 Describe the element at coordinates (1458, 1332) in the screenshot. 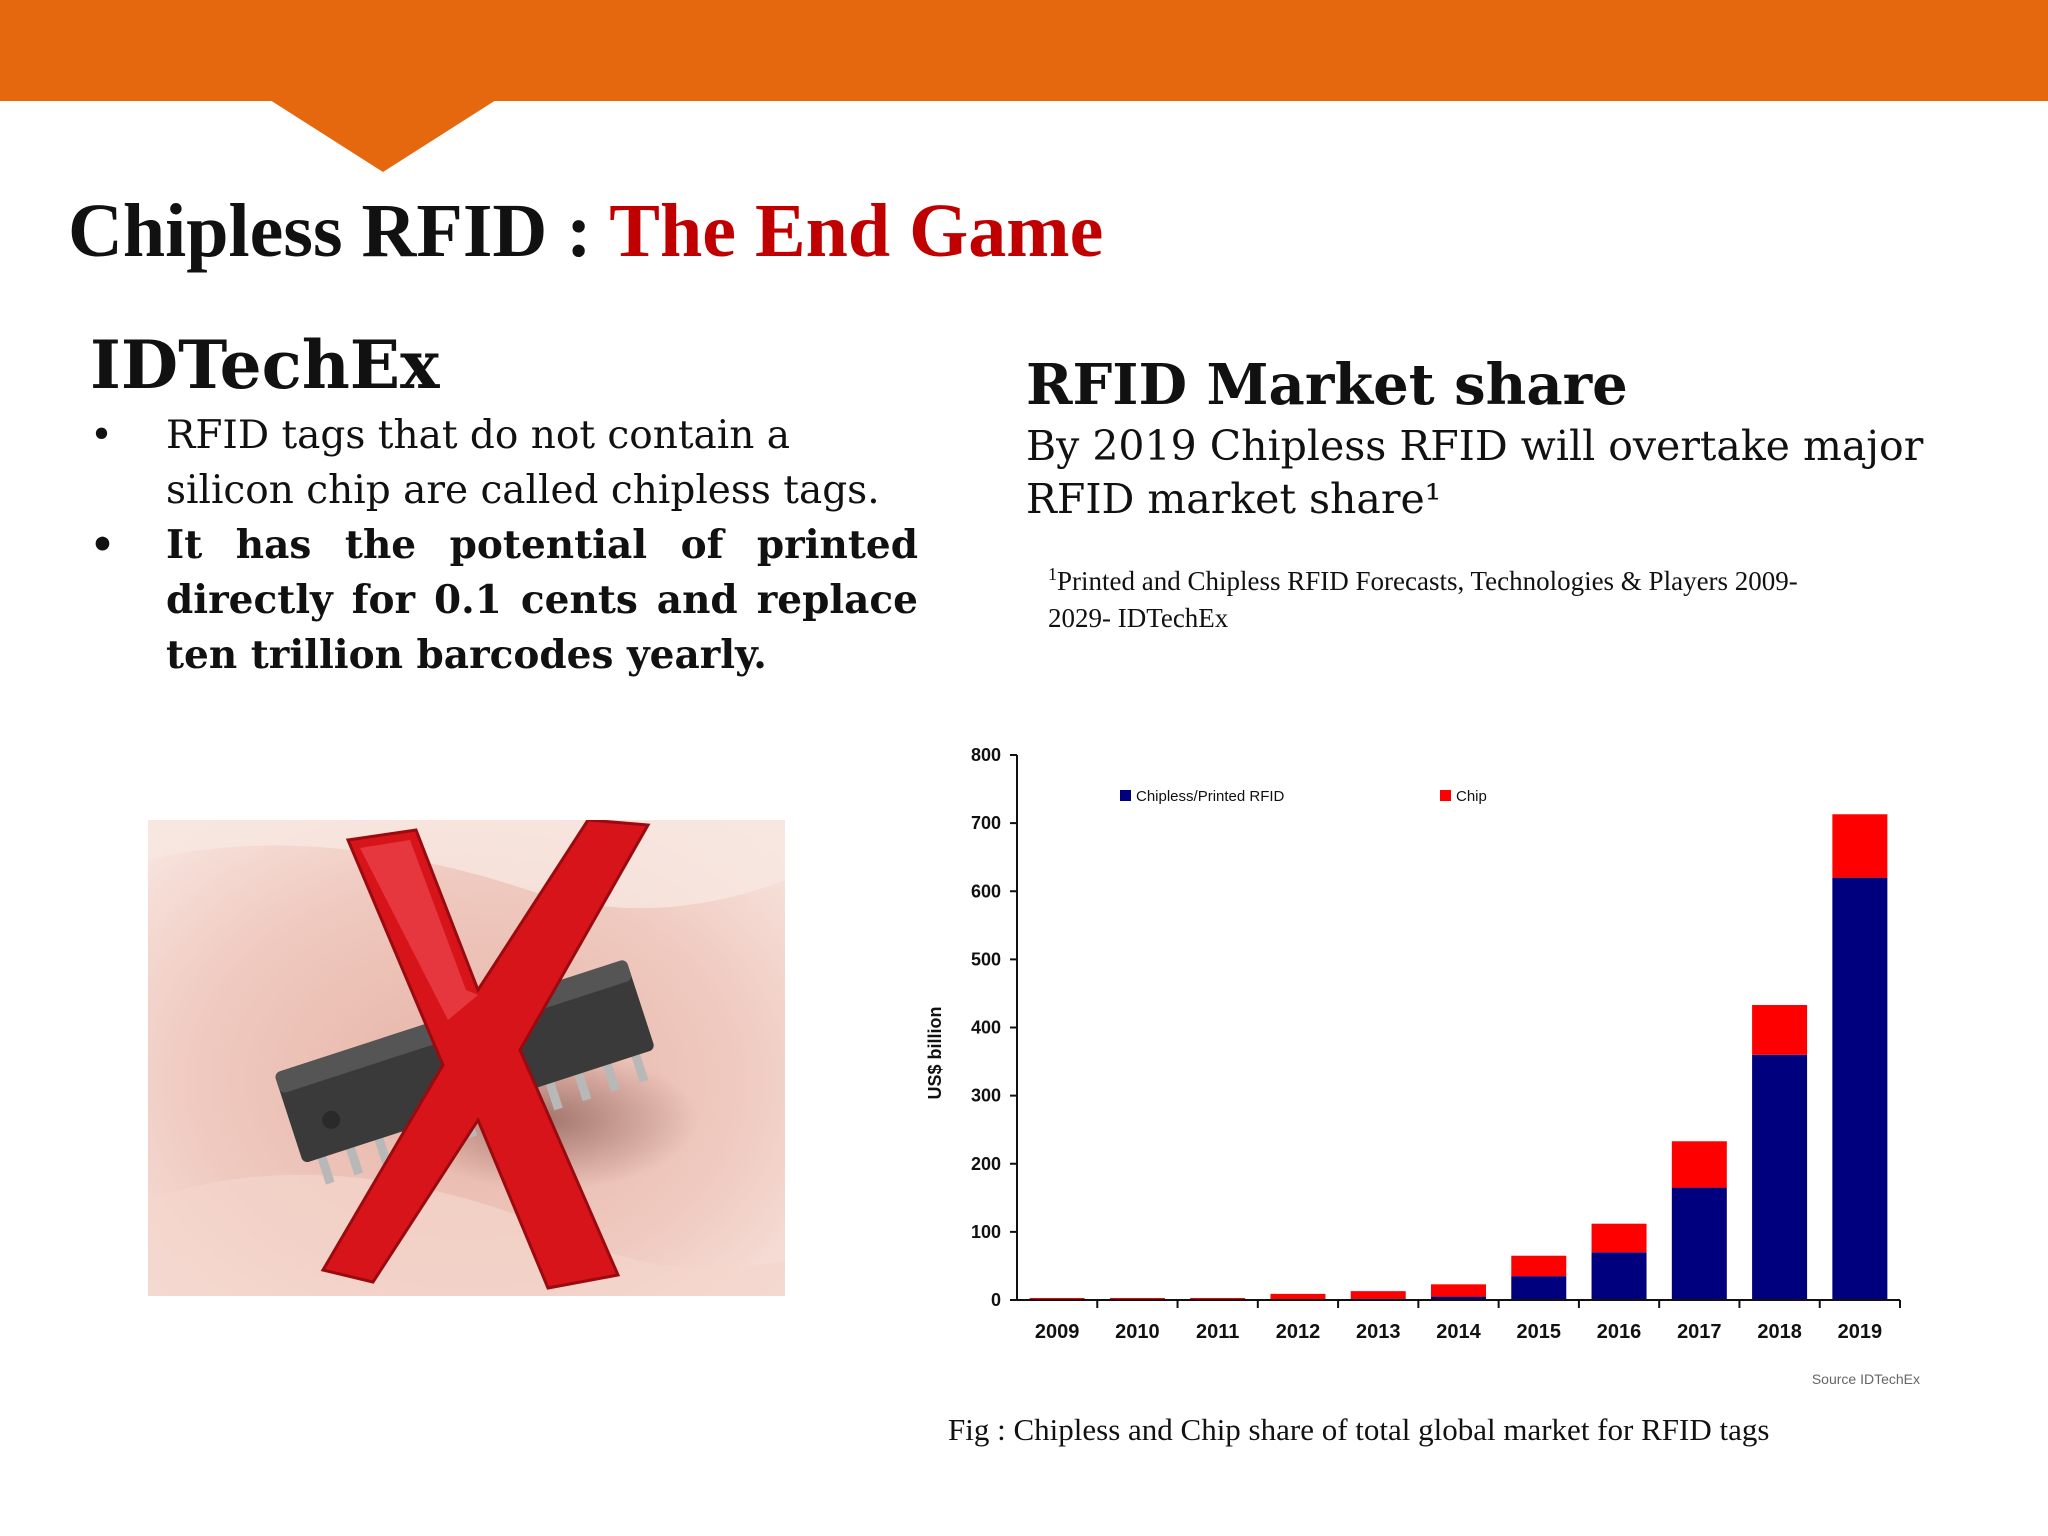

I see `x-tick-label: 2014` at that location.